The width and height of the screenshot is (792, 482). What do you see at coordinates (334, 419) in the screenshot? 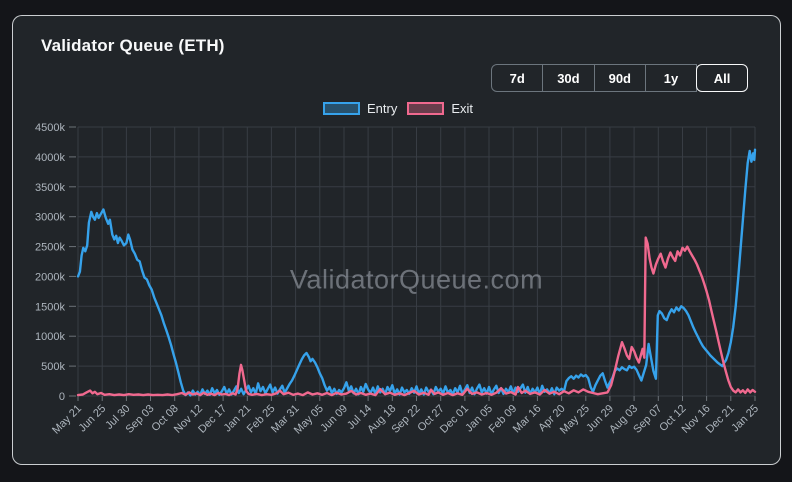
I see `svg-text: Jun 09` at bounding box center [334, 419].